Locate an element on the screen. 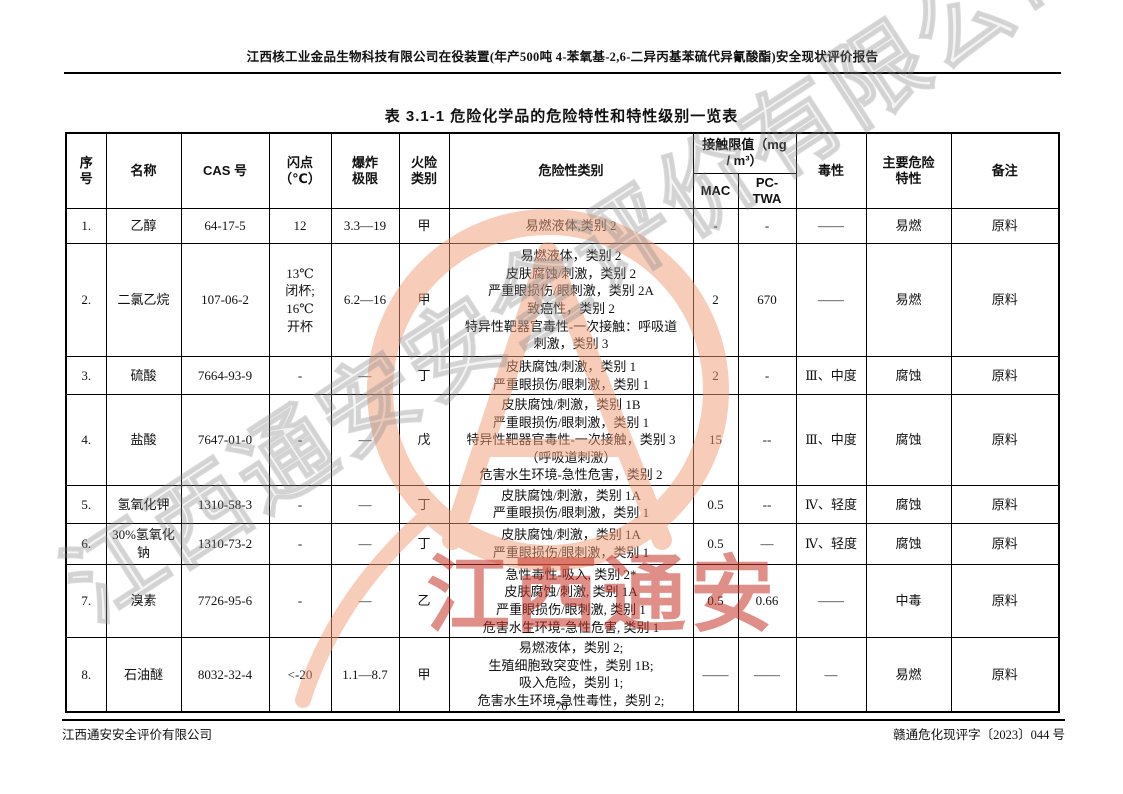 The height and width of the screenshot is (794, 1123). page-number: 70 is located at coordinates (561, 706).